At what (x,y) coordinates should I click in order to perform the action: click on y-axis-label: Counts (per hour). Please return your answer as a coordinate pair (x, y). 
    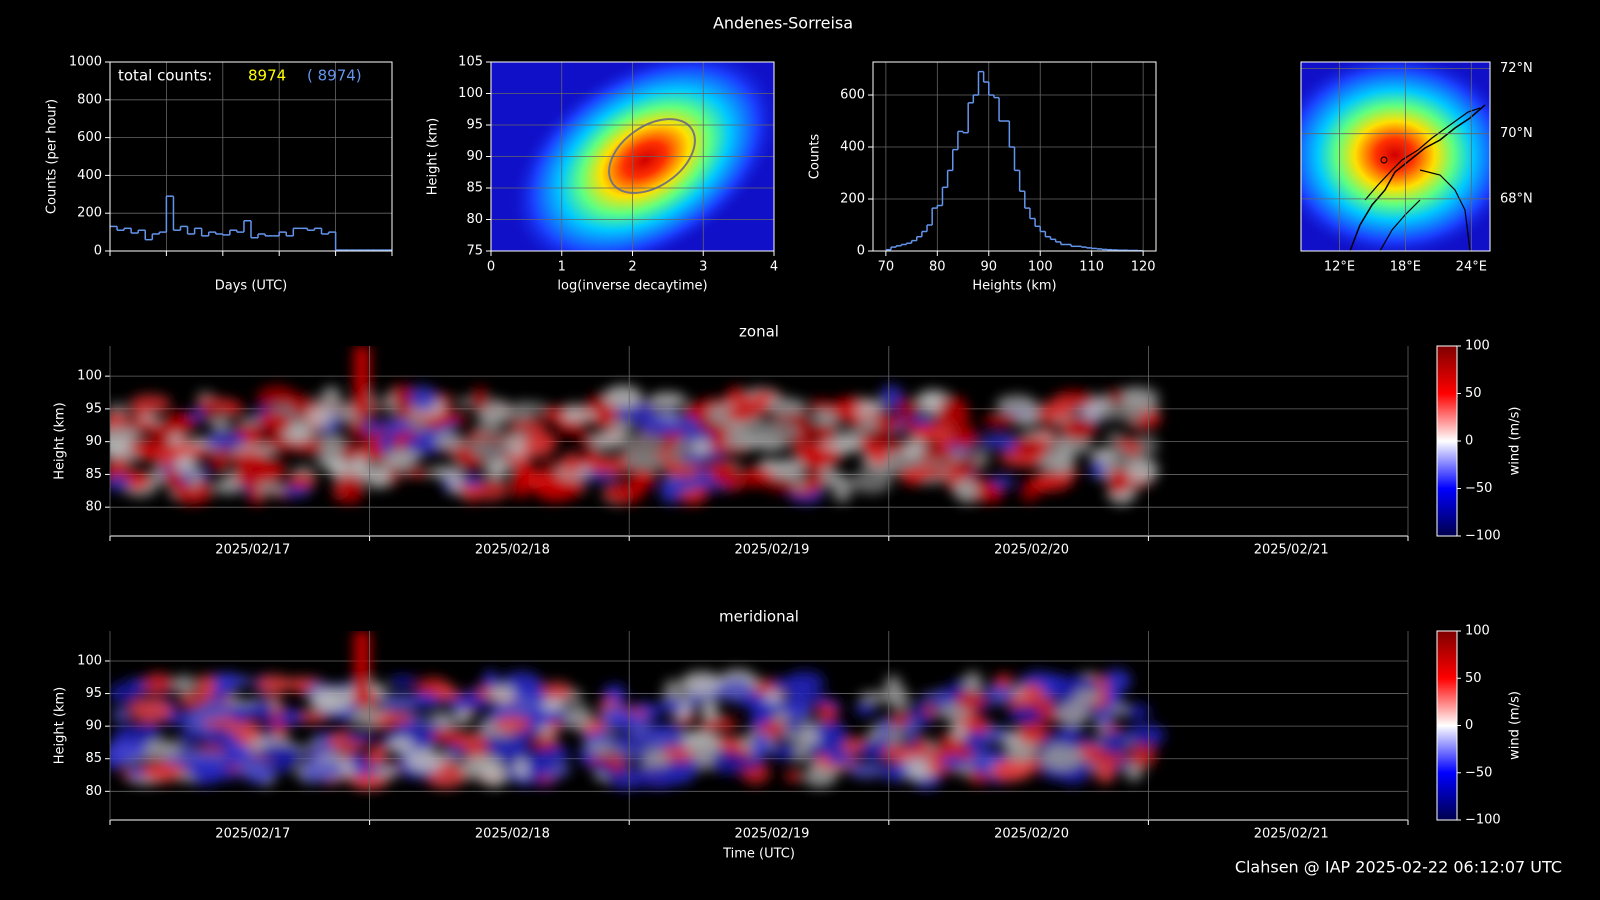
    Looking at the image, I should click on (52, 156).